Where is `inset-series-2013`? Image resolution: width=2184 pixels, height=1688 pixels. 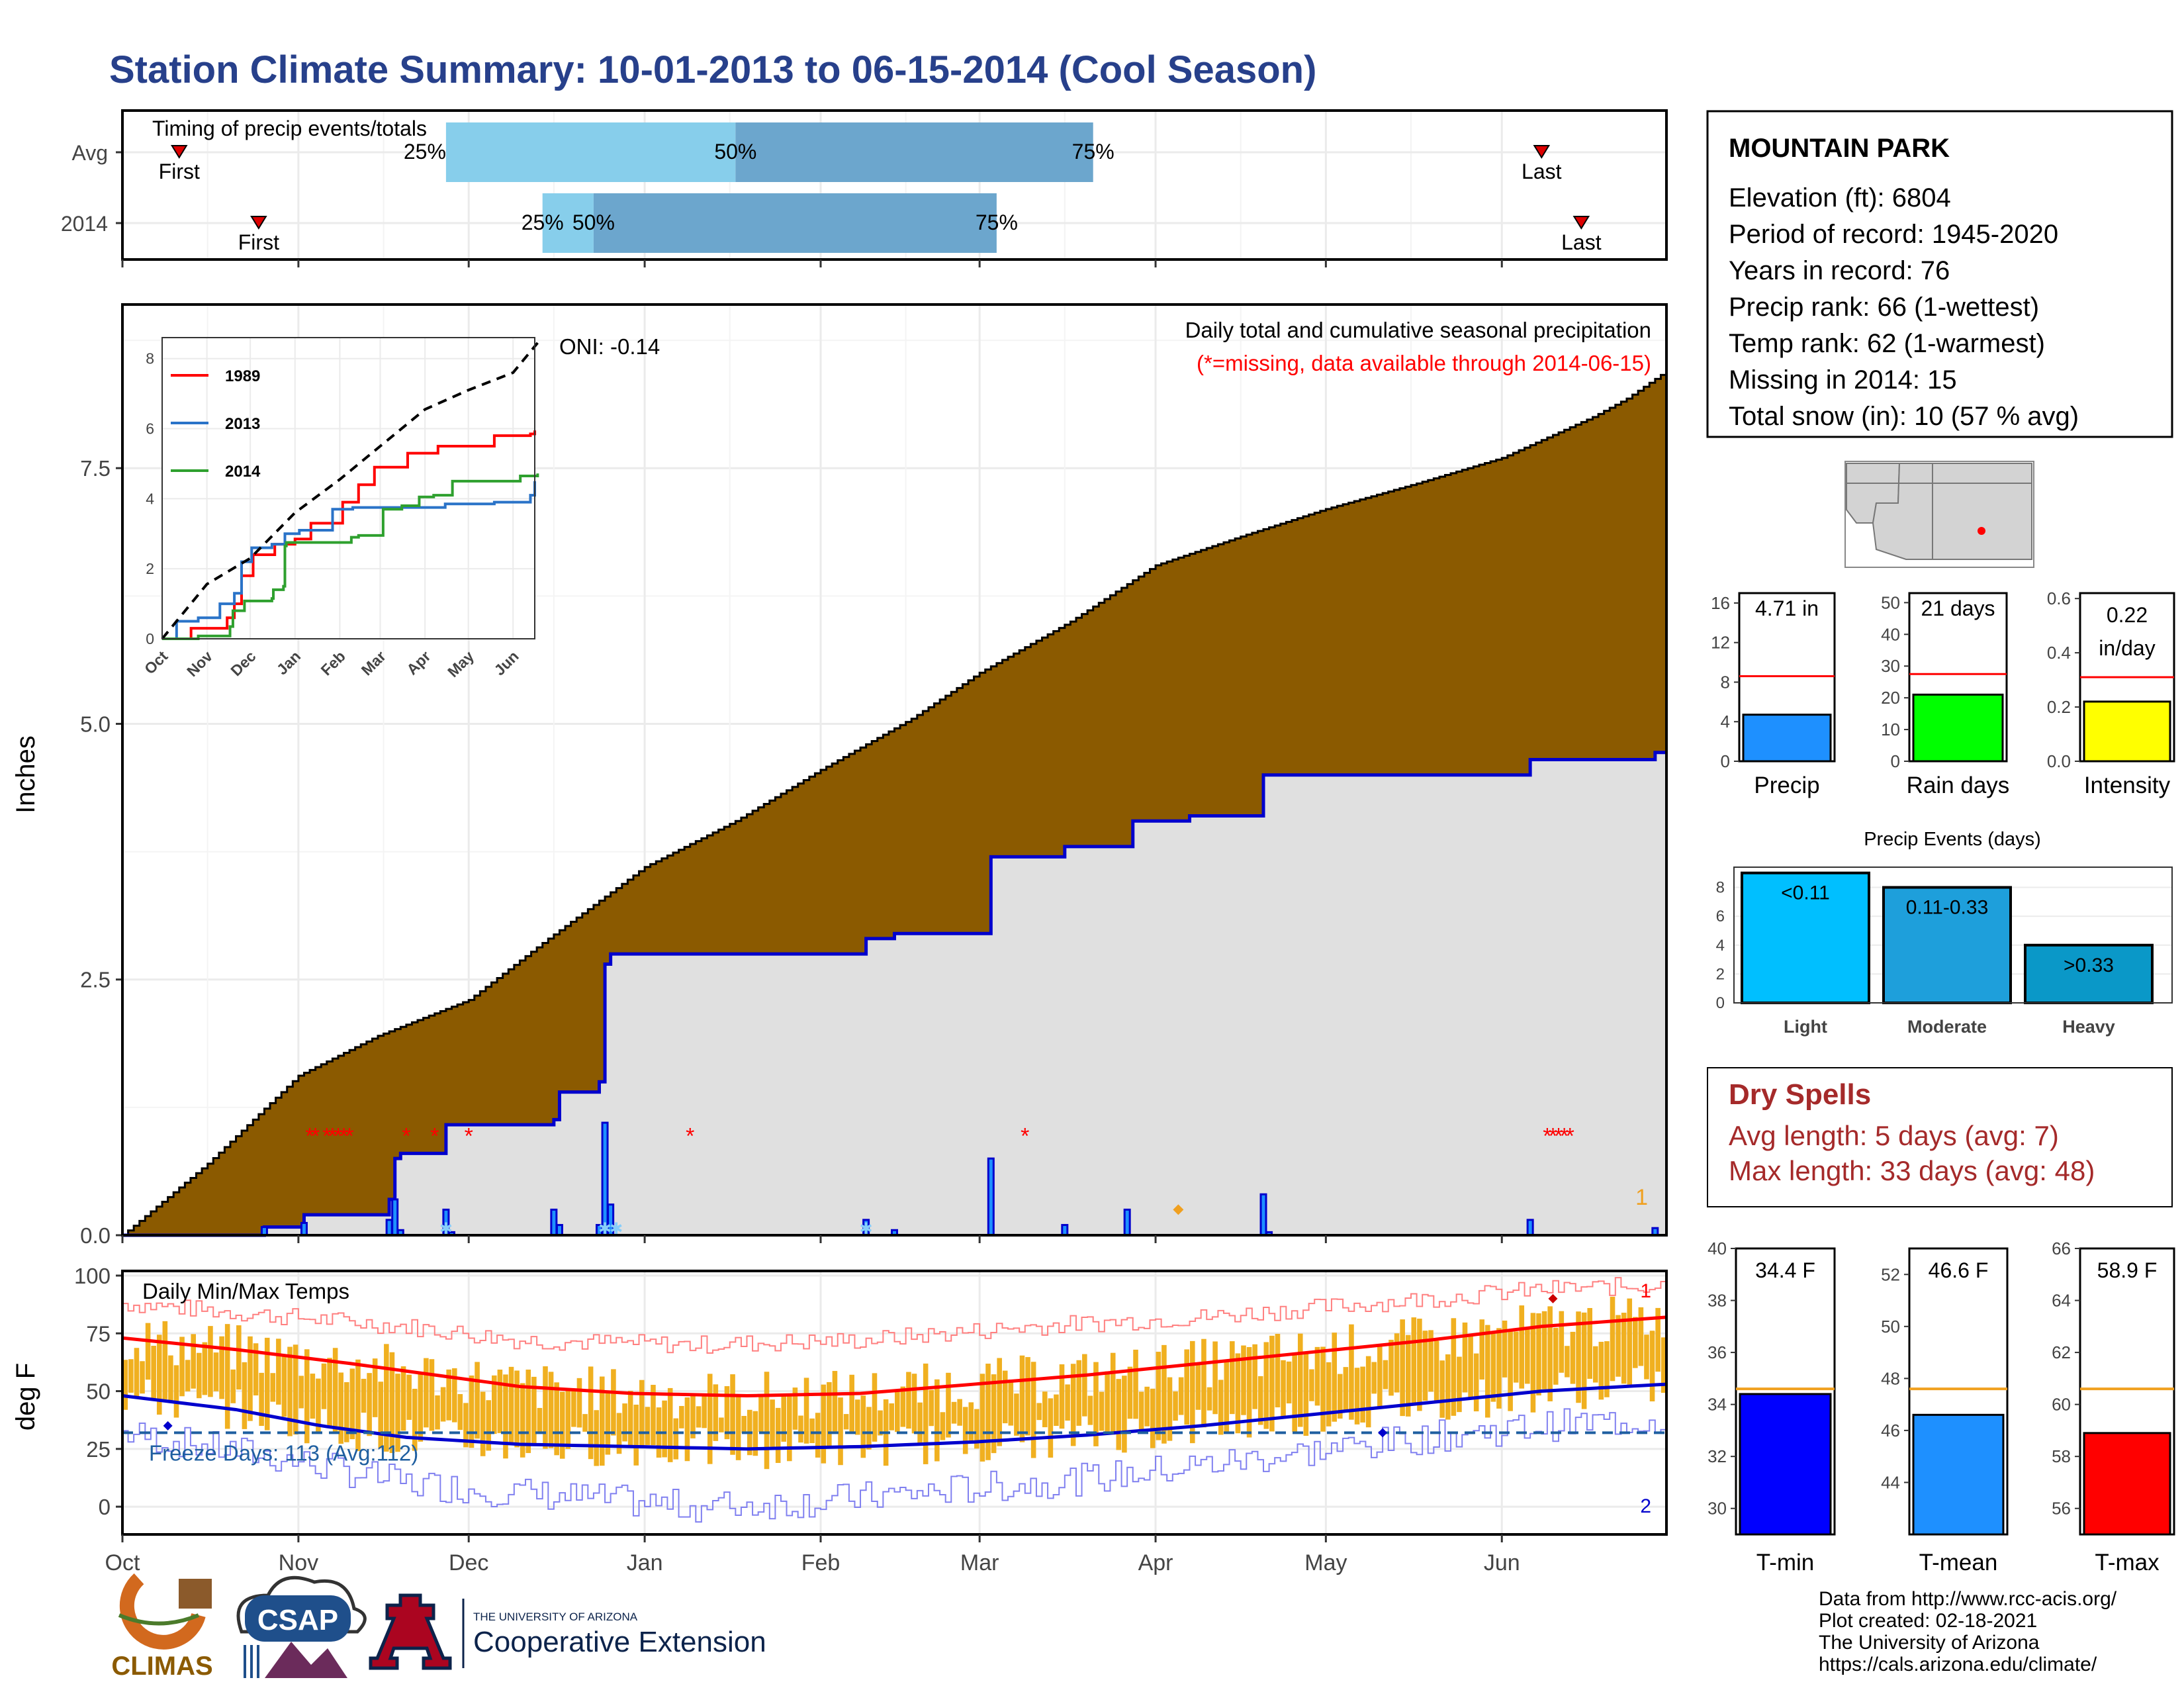
inset-series-2013 is located at coordinates (349, 560).